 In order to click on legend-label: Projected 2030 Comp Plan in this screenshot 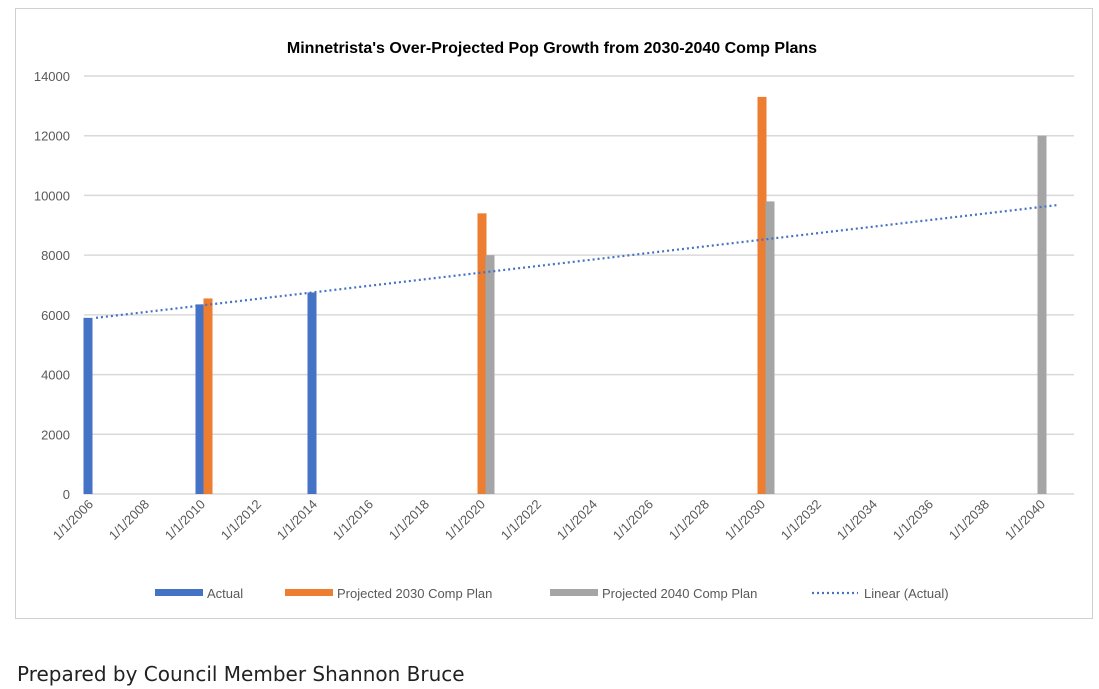, I will do `click(414, 593)`.